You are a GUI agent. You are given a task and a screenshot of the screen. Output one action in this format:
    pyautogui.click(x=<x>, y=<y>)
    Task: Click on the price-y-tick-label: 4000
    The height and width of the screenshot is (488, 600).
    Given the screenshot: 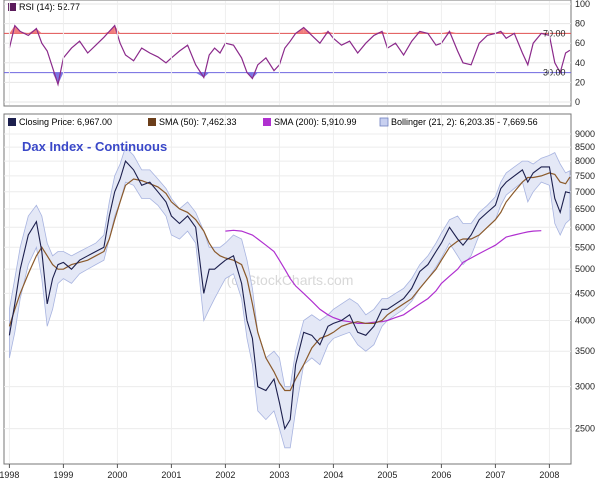 What is the action you would take?
    pyautogui.click(x=585, y=321)
    